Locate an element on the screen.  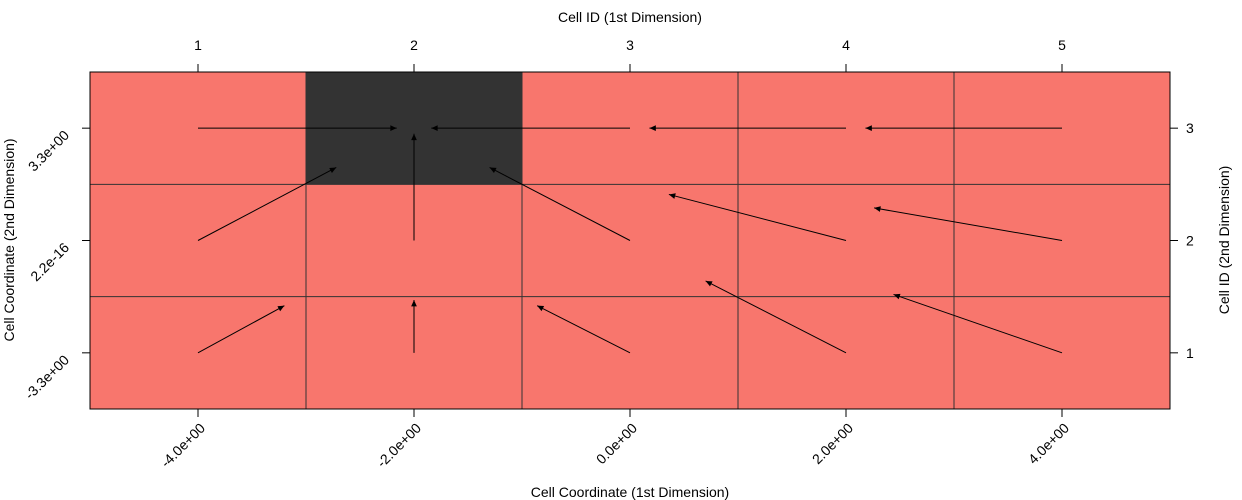
right-tick-label: 3 is located at coordinates (1190, 128).